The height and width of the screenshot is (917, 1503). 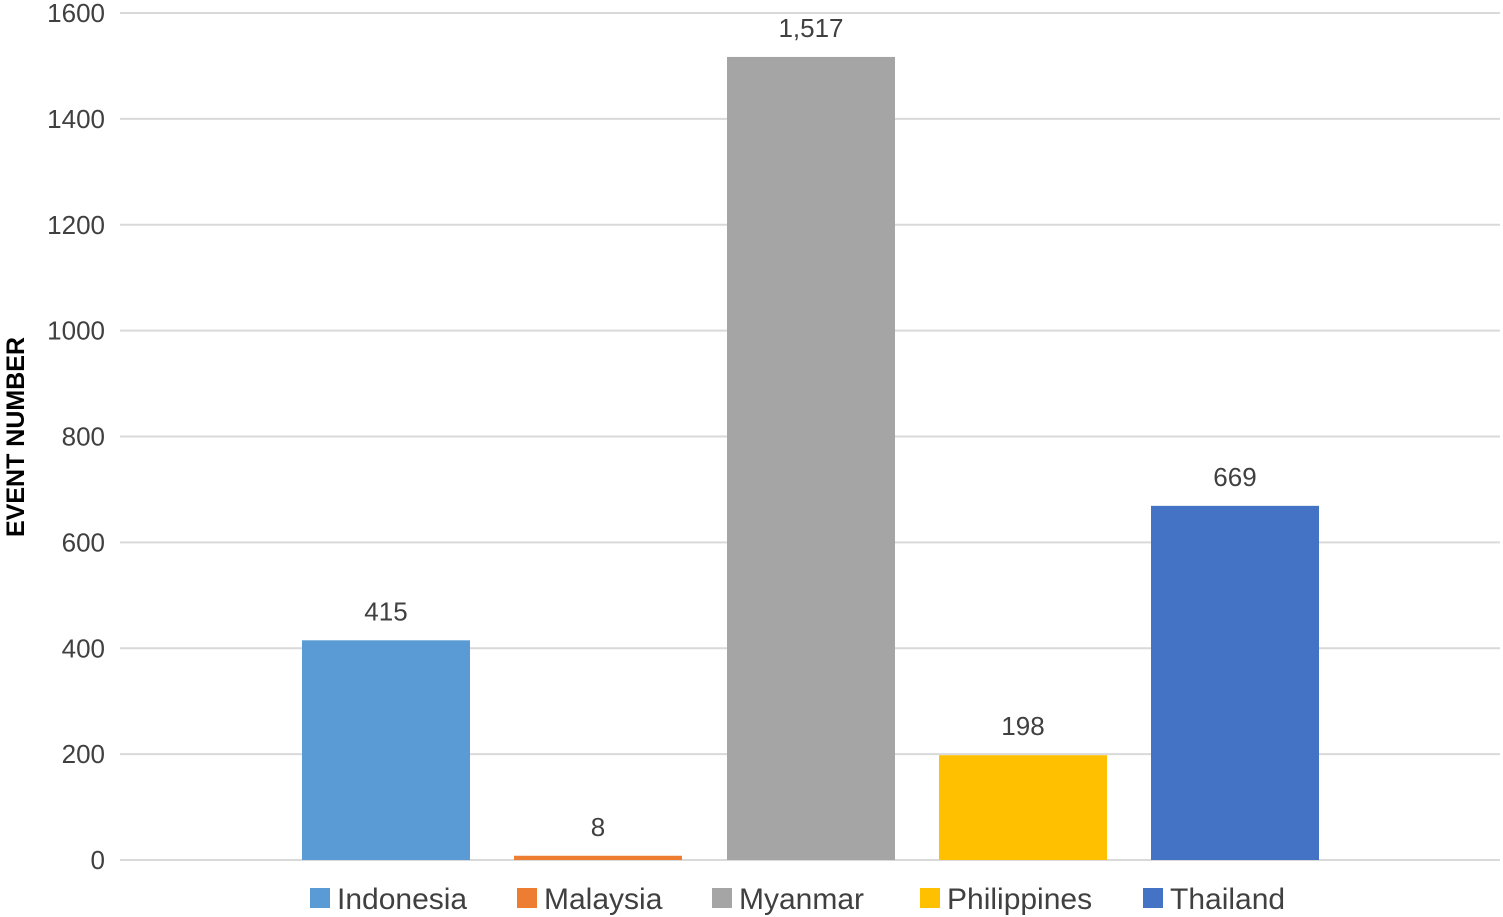 What do you see at coordinates (83, 648) in the screenshot?
I see `y-tick-label: 400` at bounding box center [83, 648].